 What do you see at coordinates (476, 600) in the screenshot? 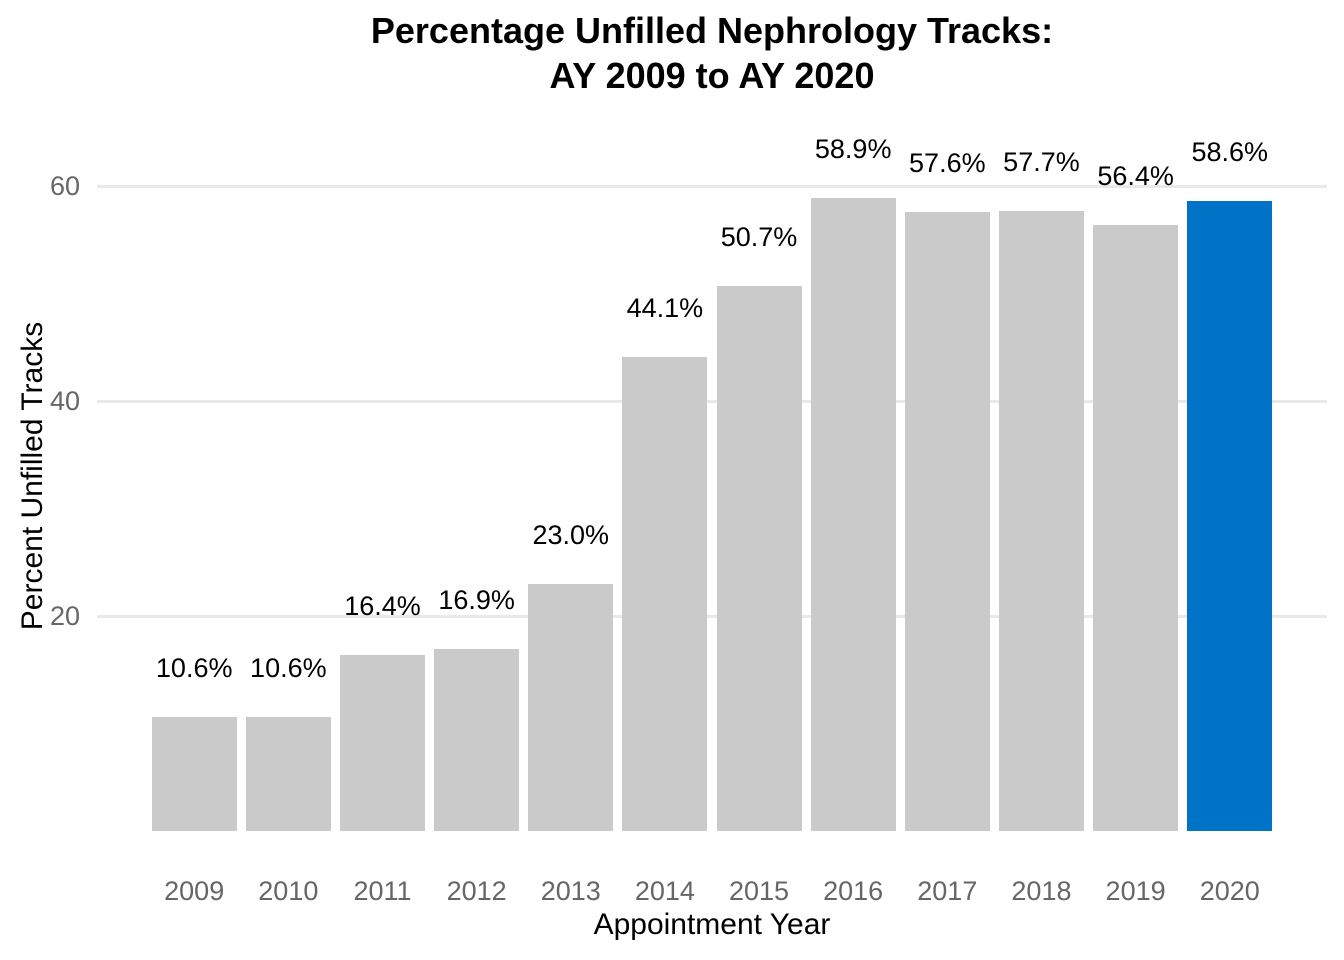
I see `bar-value-label: 16.9%` at bounding box center [476, 600].